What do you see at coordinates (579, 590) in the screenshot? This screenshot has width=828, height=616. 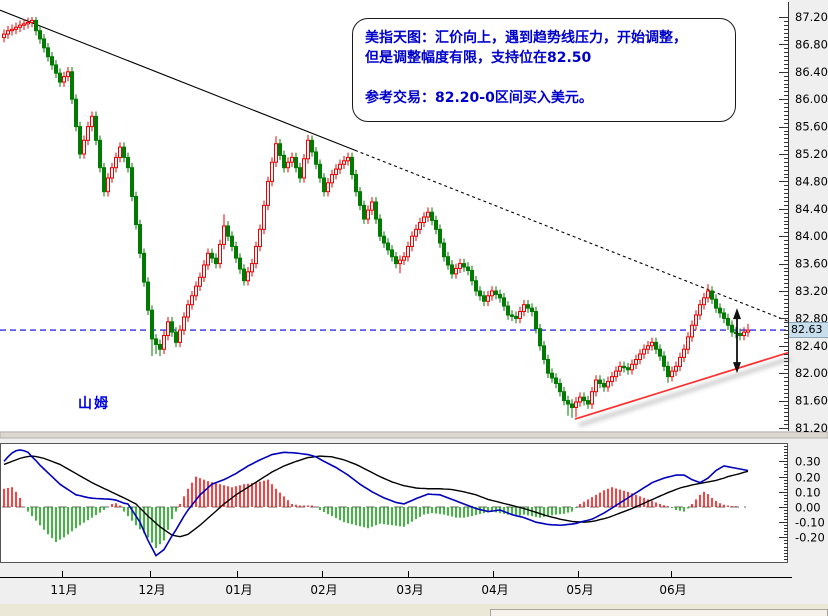 I see `month-label: 05月` at bounding box center [579, 590].